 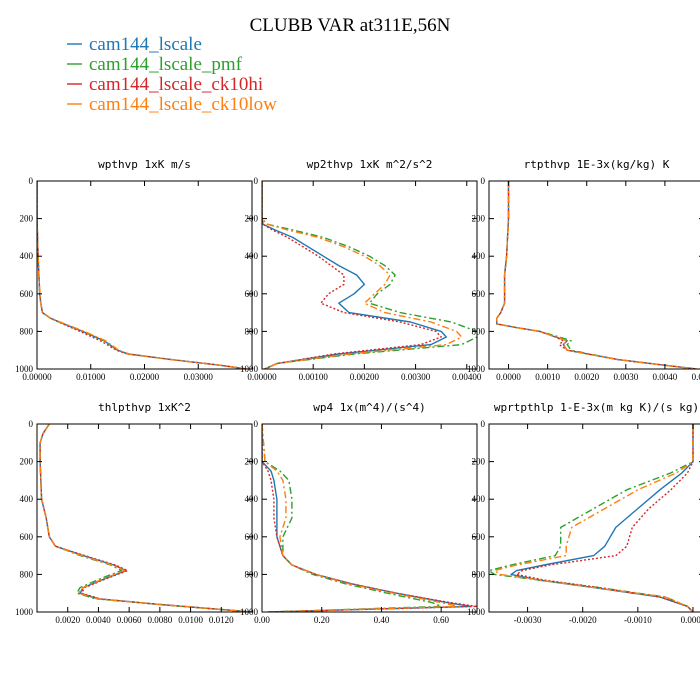 I want to click on panel-1-ytick-label-4: 800, so click(x=252, y=331).